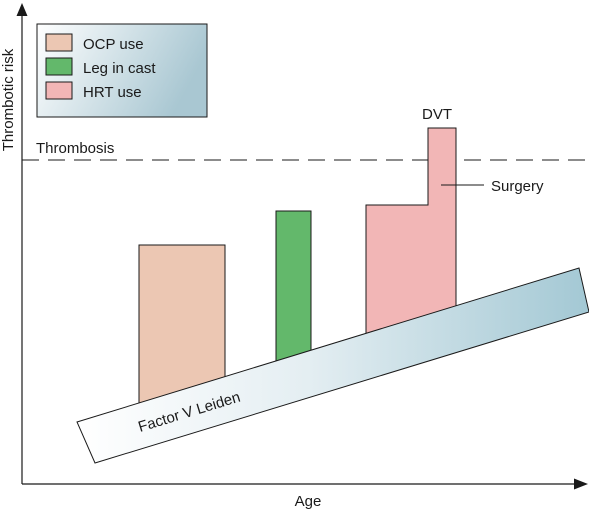 Image resolution: width=589 pixels, height=512 pixels. I want to click on legend-swatch-ocp-use, so click(59, 42).